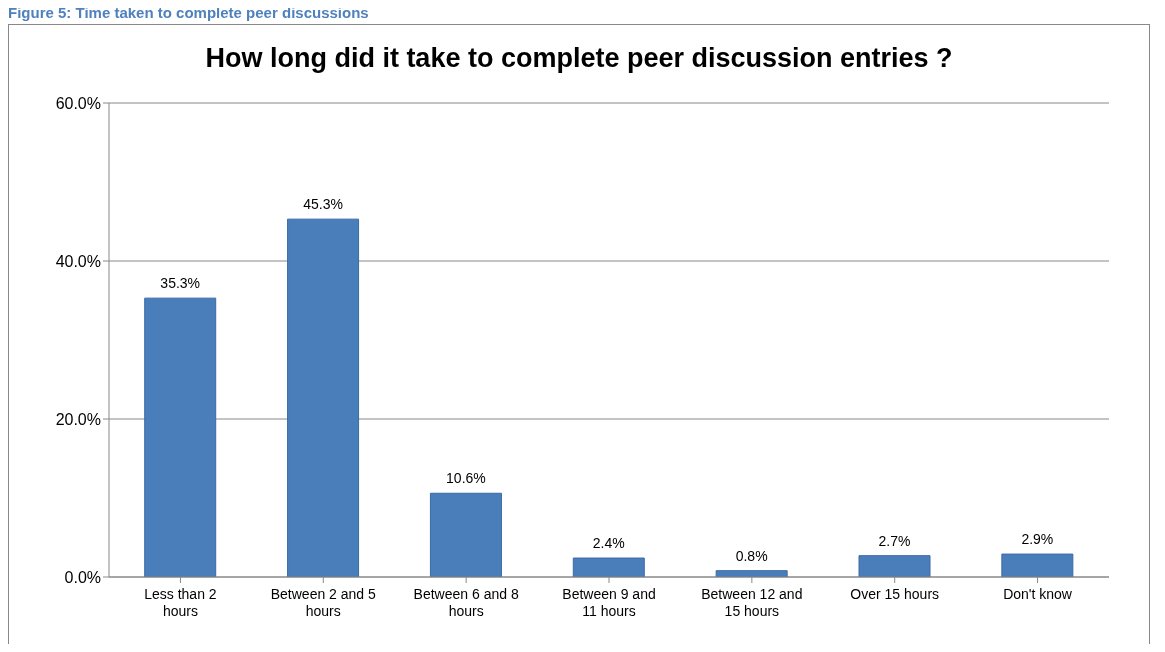  What do you see at coordinates (323, 204) in the screenshot?
I see `data-label: 45.3%` at bounding box center [323, 204].